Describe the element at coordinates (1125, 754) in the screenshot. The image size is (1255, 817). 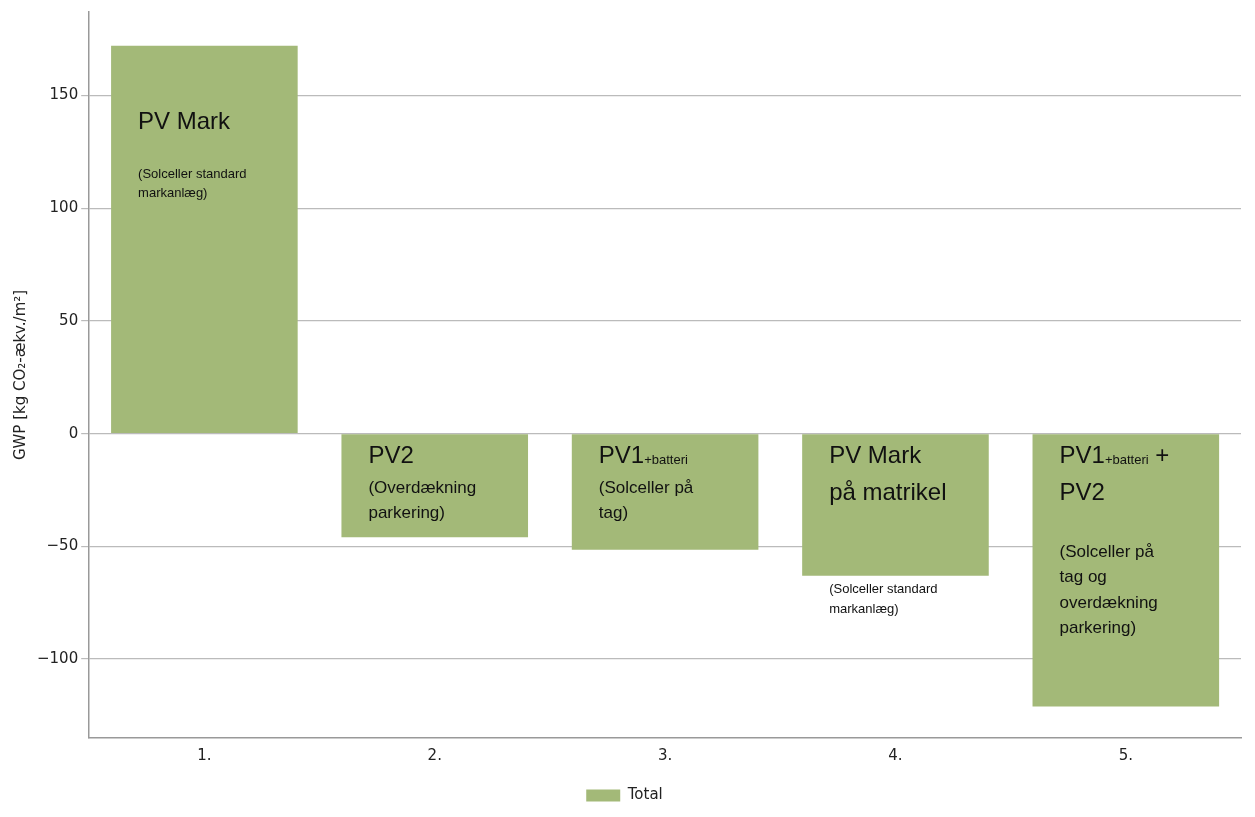
I see `x-tick-label: 5.` at that location.